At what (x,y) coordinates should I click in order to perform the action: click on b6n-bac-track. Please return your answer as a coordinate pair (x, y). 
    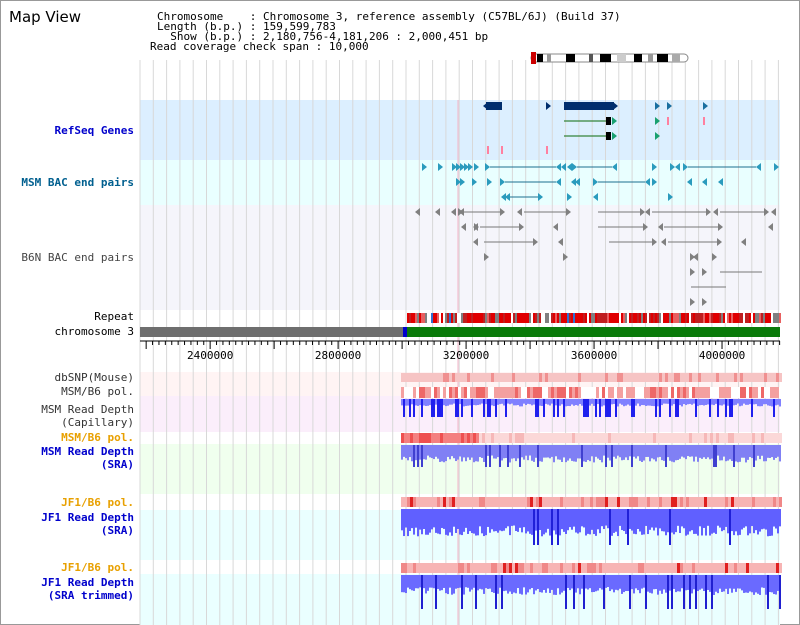
    Looking at the image, I should click on (595, 257).